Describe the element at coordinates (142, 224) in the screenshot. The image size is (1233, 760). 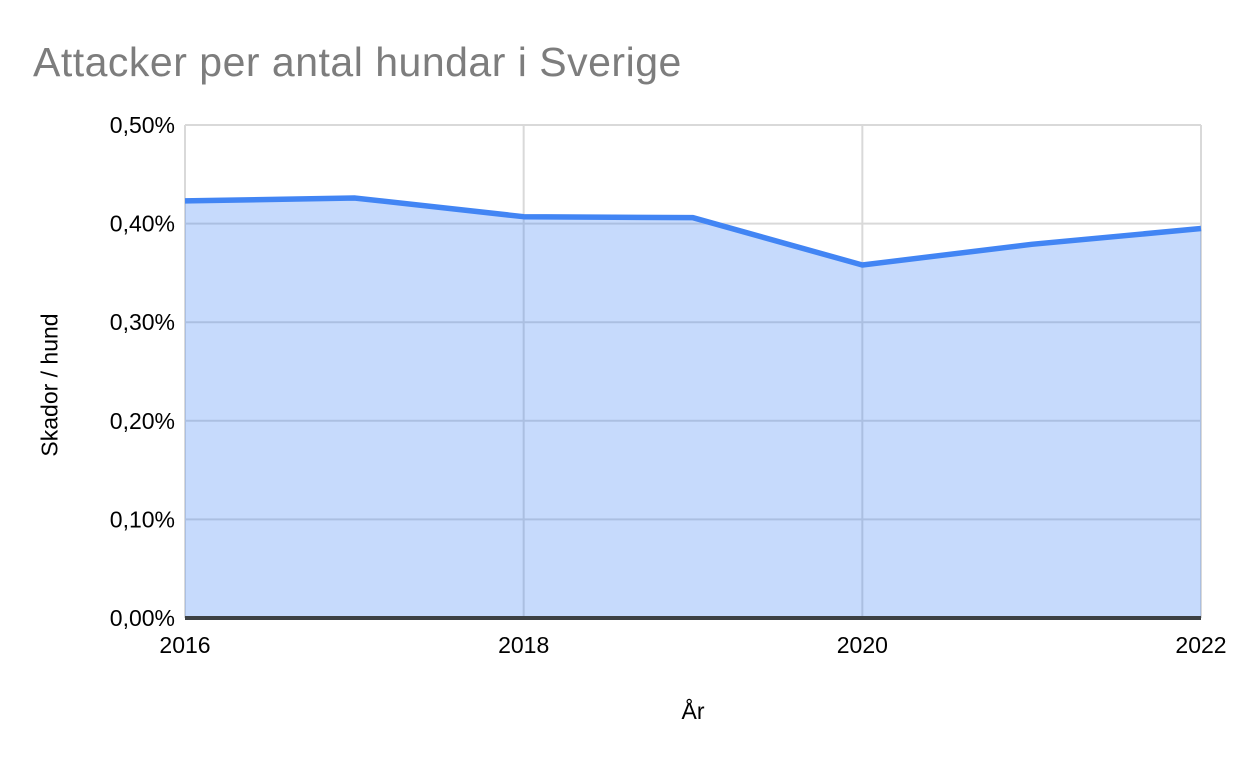
I see `y-tick-label: 0,40%` at that location.